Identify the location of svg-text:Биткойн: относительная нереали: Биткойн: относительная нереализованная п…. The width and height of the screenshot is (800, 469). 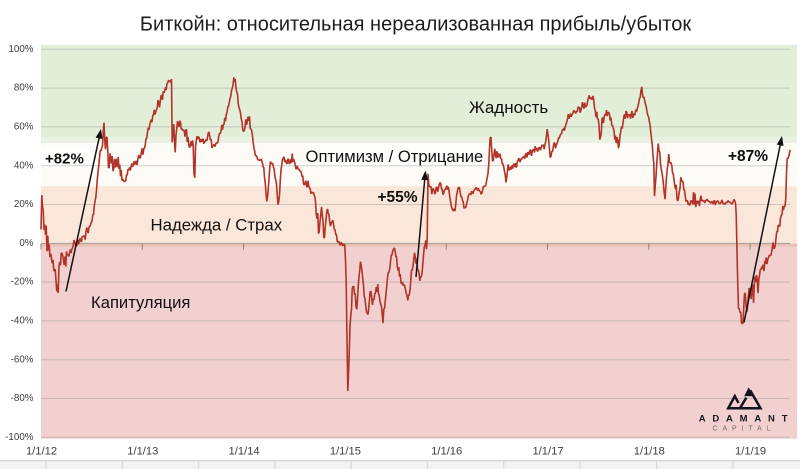
(415, 25).